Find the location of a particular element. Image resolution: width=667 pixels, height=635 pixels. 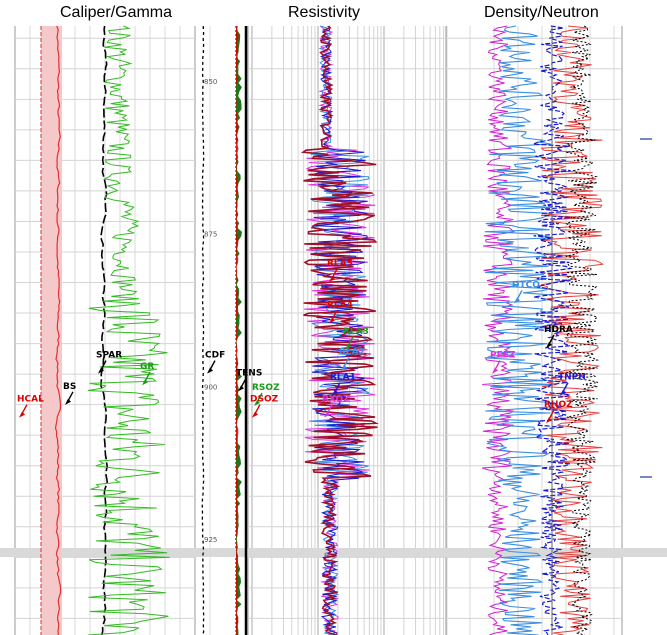

curve-label-spar: SPAR is located at coordinates (109, 356).